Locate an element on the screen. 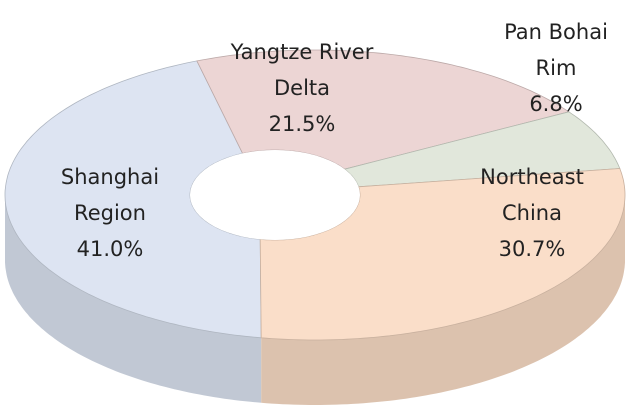  category-name: Northeast China is located at coordinates (532, 195).